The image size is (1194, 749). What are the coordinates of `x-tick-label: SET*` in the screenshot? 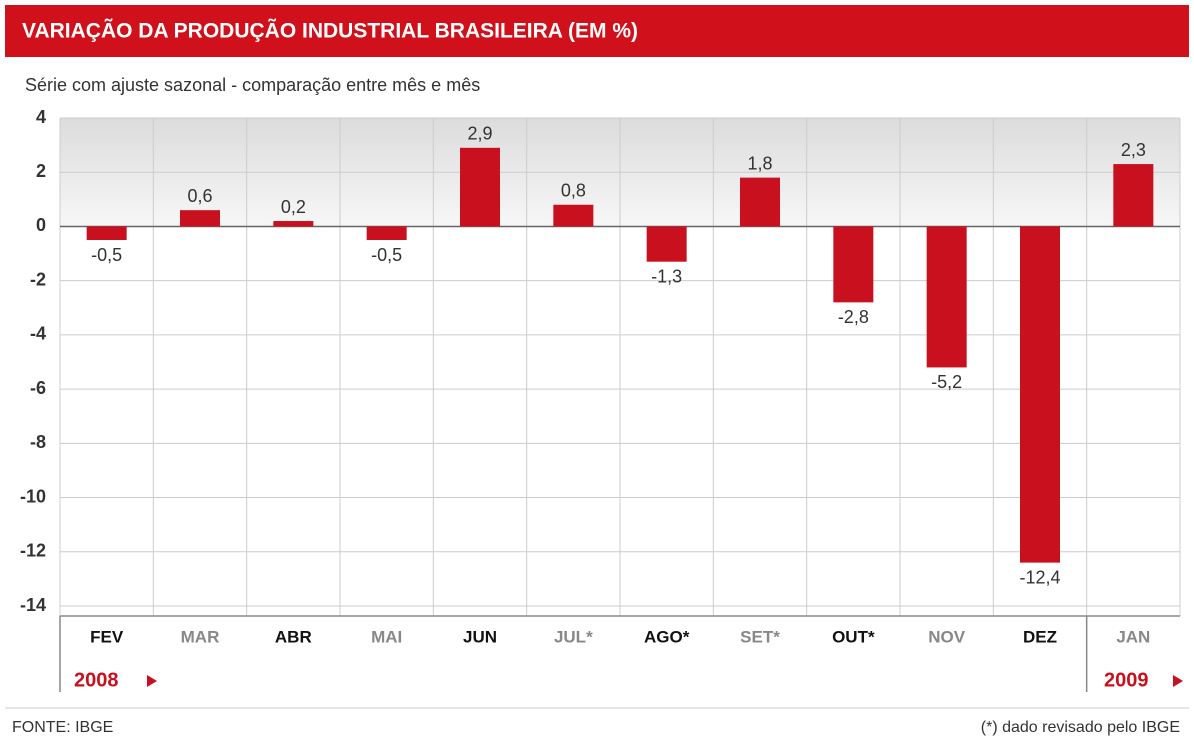 It's located at (760, 636).